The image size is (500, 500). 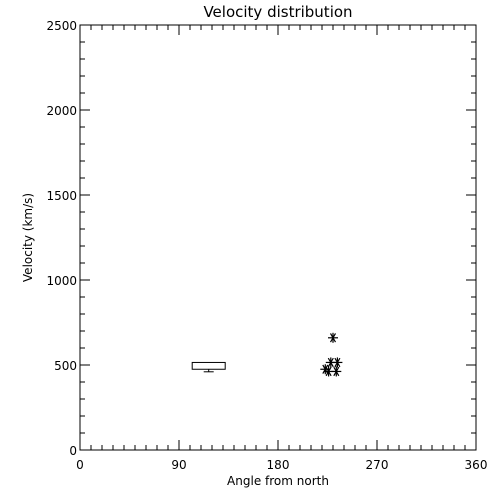 What do you see at coordinates (73, 451) in the screenshot?
I see `y-tick-label: 0` at bounding box center [73, 451].